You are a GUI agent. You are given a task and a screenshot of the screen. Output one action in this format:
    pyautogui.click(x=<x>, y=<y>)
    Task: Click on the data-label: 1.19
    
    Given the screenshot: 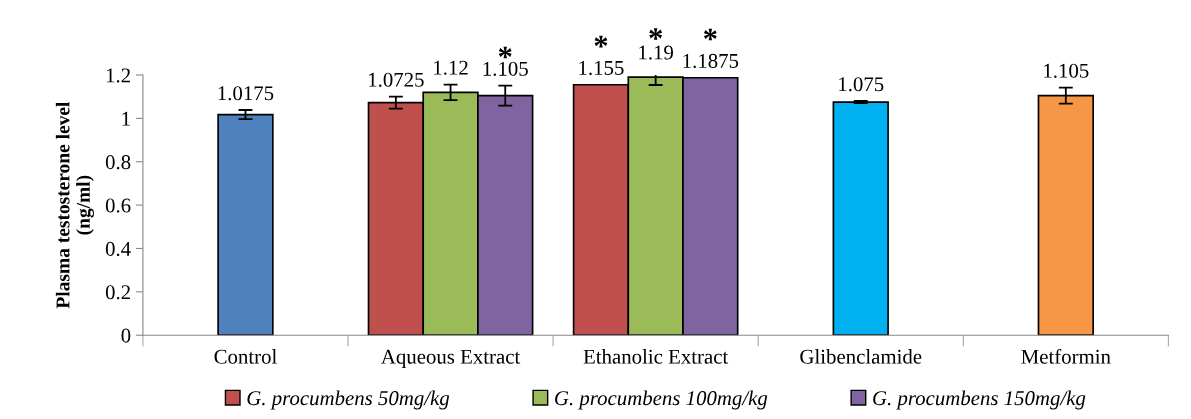 What is the action you would take?
    pyautogui.click(x=656, y=52)
    